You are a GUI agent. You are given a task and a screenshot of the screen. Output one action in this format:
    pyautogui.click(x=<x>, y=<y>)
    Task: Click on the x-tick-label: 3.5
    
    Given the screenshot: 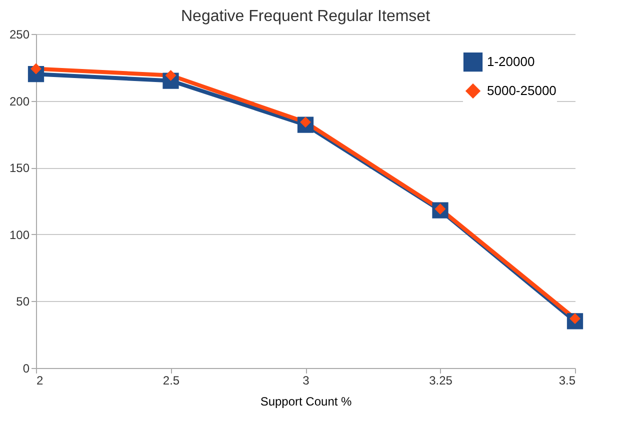 What is the action you would take?
    pyautogui.click(x=567, y=381)
    